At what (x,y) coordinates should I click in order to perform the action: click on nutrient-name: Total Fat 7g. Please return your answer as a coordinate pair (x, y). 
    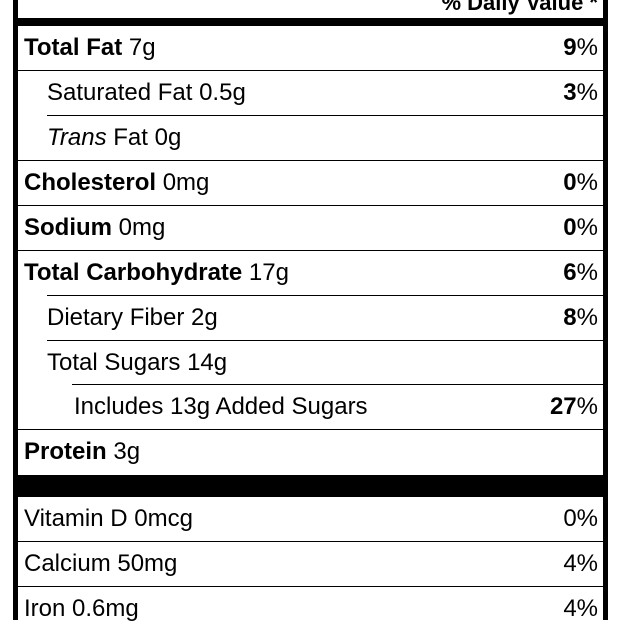
    Looking at the image, I should click on (90, 47).